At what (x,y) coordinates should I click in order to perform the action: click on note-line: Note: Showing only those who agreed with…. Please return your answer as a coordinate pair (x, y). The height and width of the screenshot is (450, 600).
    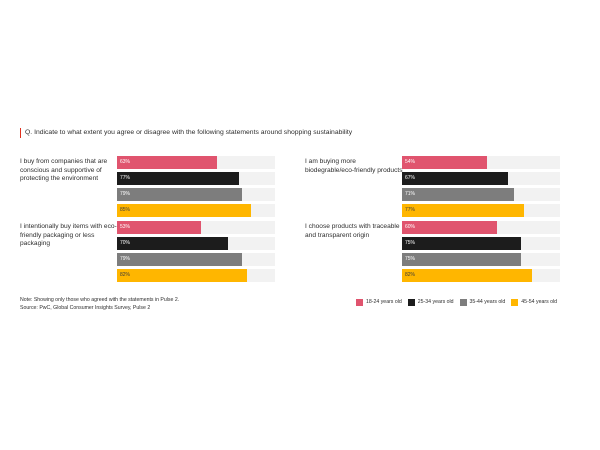
    Looking at the image, I should click on (100, 300).